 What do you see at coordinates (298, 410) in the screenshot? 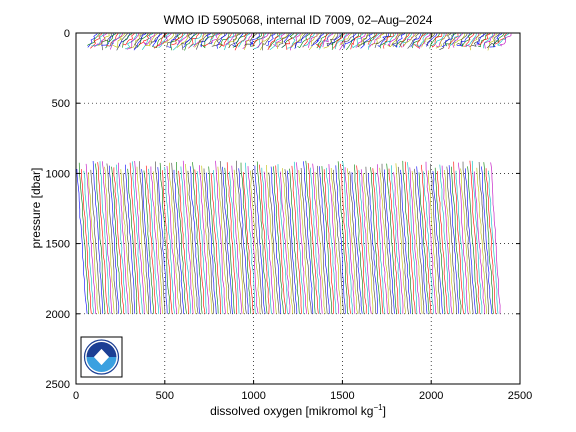
I see `x-axis-title: dissolved oxygen [mikromol kg−1]` at bounding box center [298, 410].